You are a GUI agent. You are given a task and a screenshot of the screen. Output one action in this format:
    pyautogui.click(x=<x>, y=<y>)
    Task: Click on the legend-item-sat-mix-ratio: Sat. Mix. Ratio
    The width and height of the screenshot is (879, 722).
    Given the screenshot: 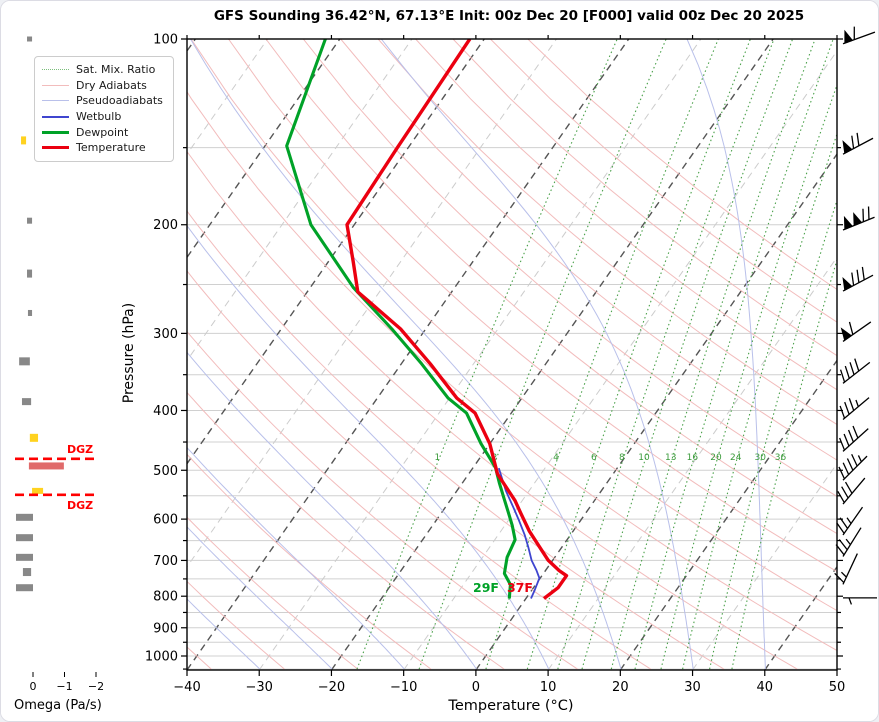 What is the action you would take?
    pyautogui.click(x=102, y=70)
    